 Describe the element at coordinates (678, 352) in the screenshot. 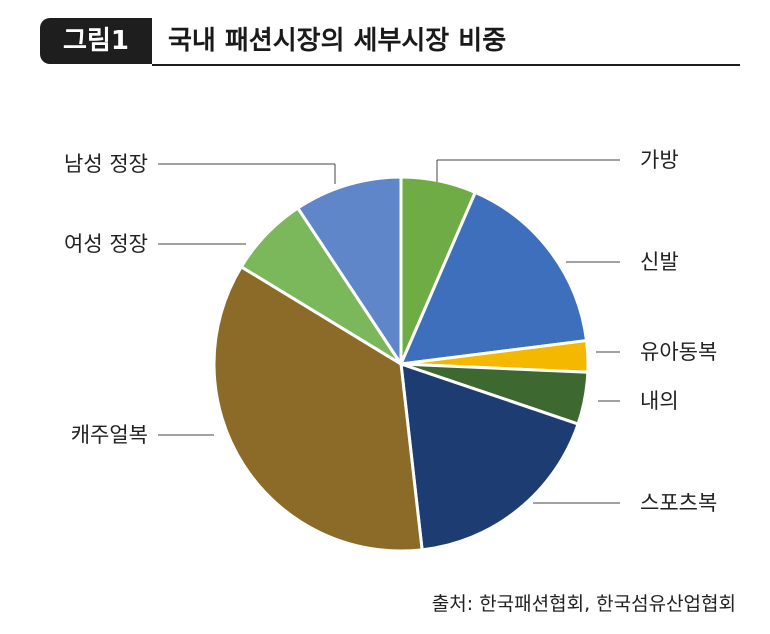

I see `slice-label: 유아동복` at that location.